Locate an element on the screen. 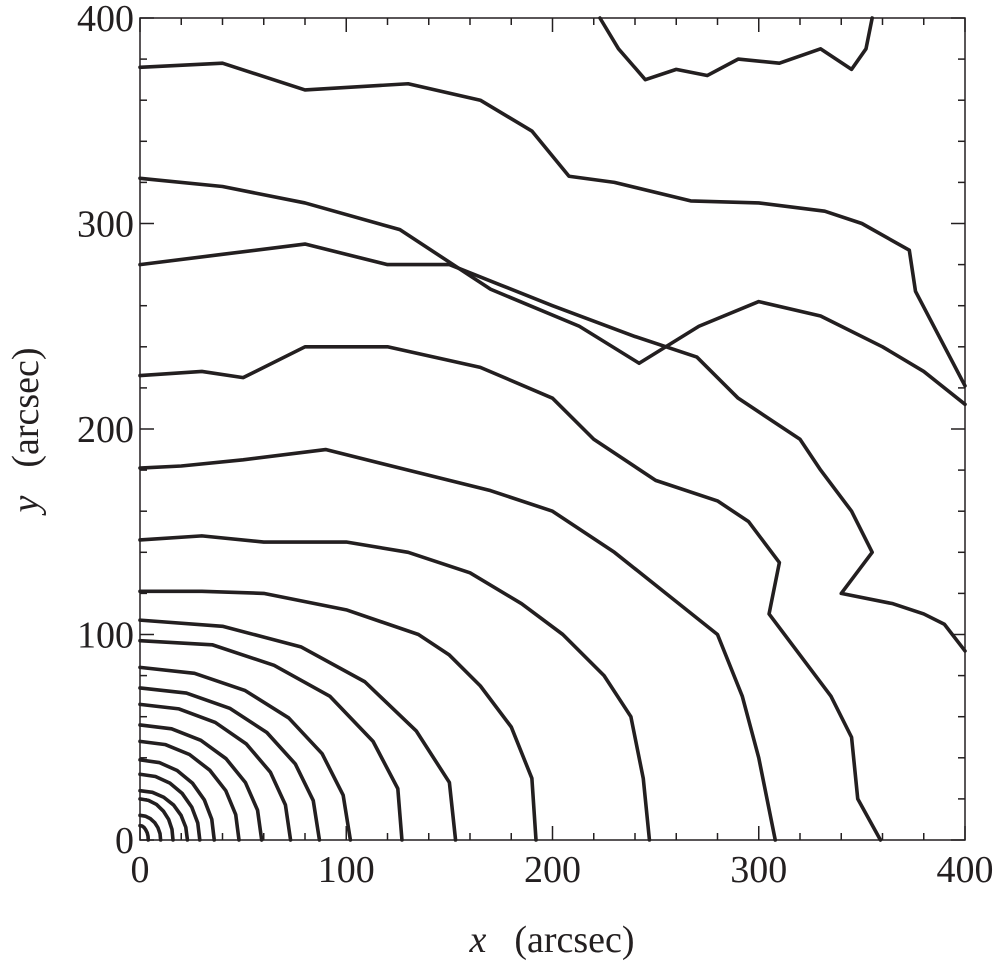 The width and height of the screenshot is (1000, 967). y-tick-label: 200 is located at coordinates (105, 430).